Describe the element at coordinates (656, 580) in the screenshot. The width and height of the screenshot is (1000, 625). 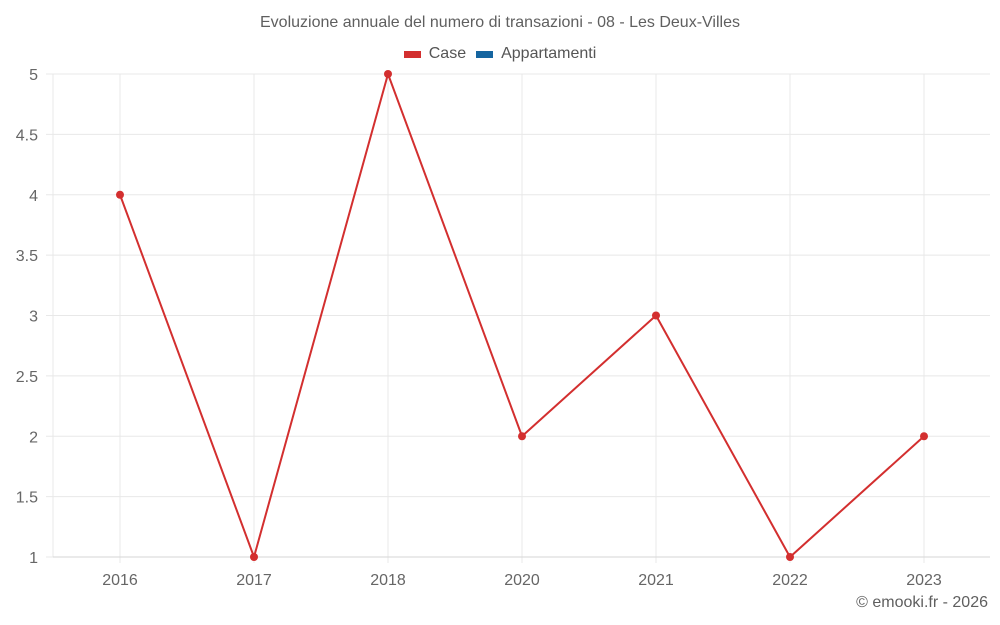
I see `x-tick-label: 2021` at that location.